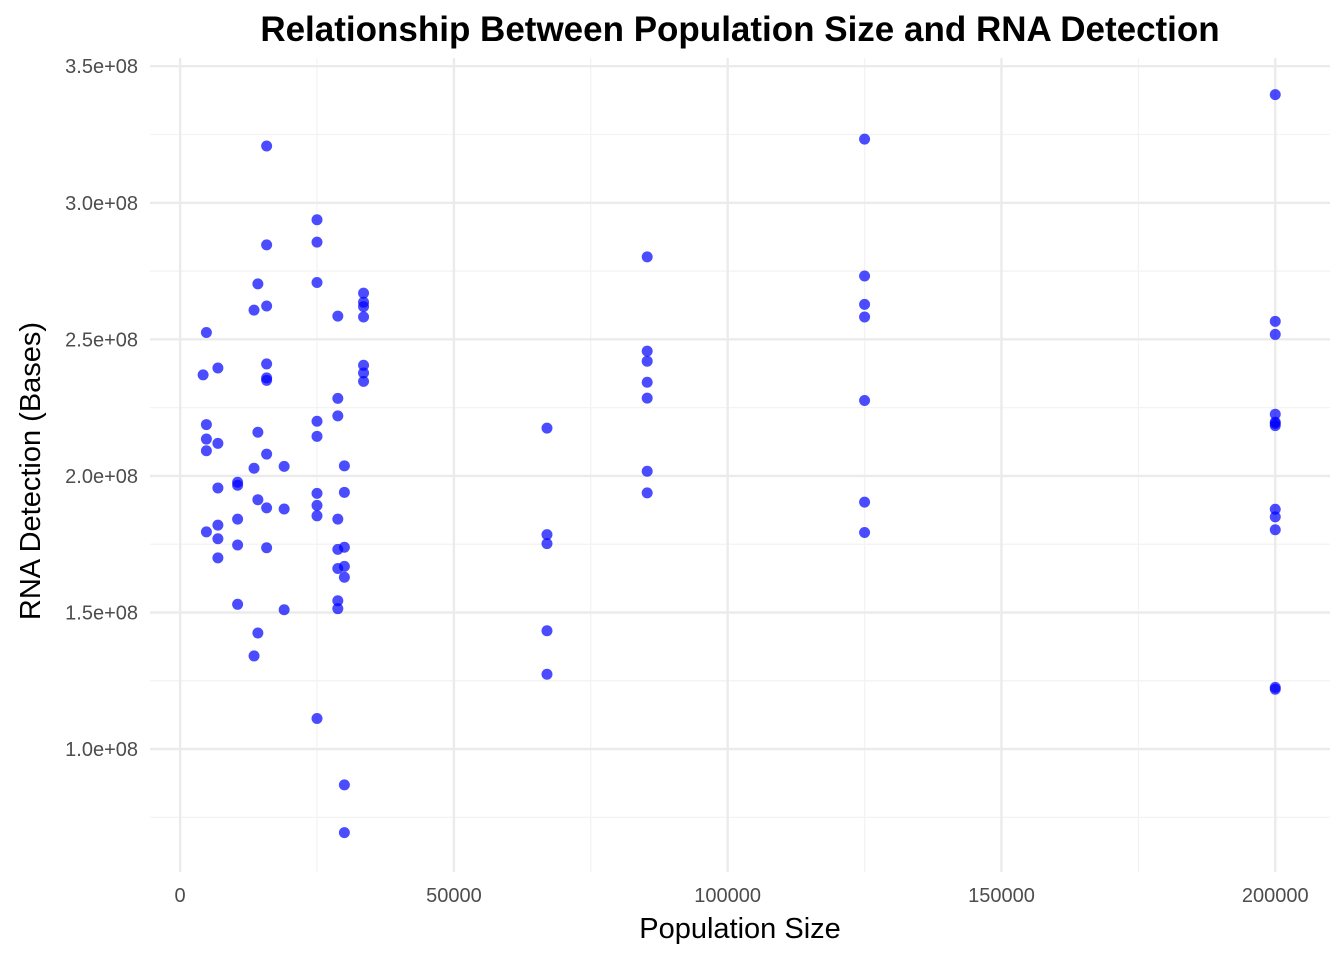 The height and width of the screenshot is (960, 1344). I want to click on x-tick-label: 0, so click(180, 896).